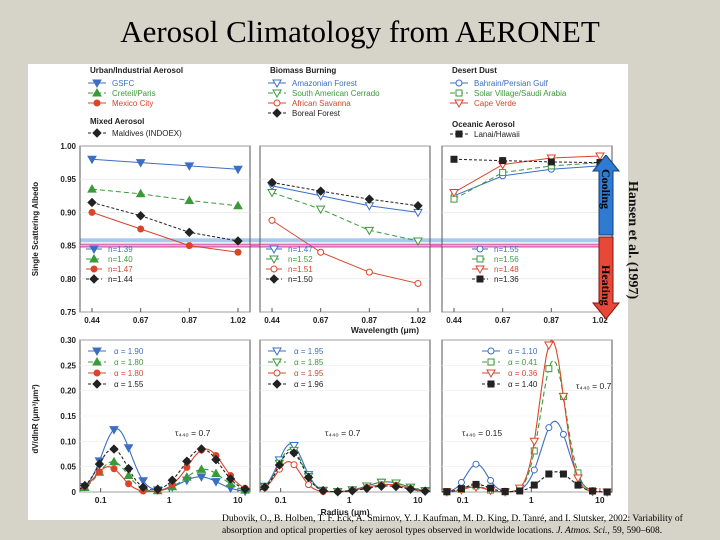 The width and height of the screenshot is (720, 540). What do you see at coordinates (300, 259) in the screenshot?
I see `n-label: n=1.52` at bounding box center [300, 259].